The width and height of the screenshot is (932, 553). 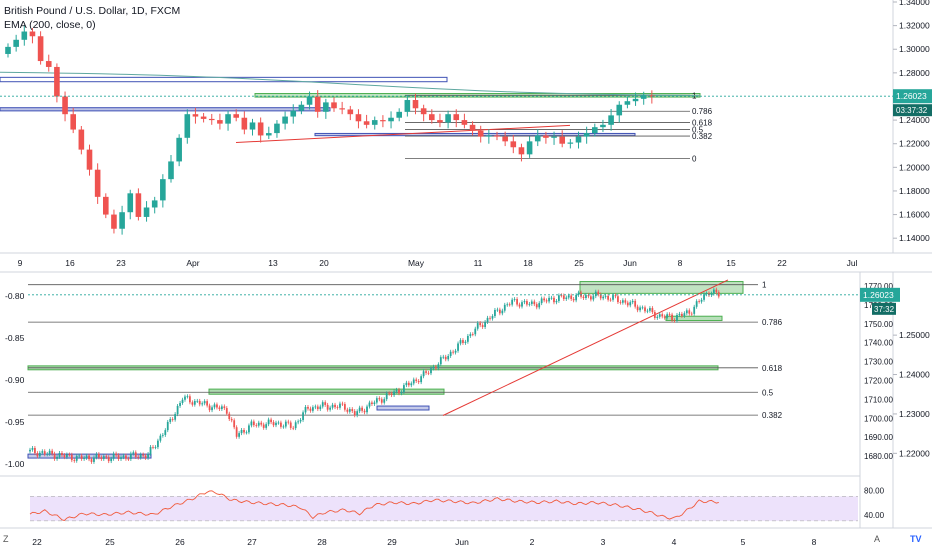 I want to click on y-tick-label: 1.14000, so click(x=914, y=238).